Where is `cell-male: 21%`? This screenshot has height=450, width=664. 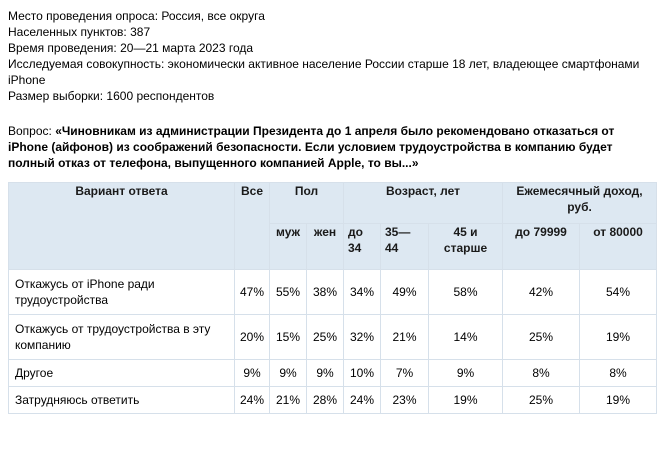
cell-male: 21% is located at coordinates (288, 400).